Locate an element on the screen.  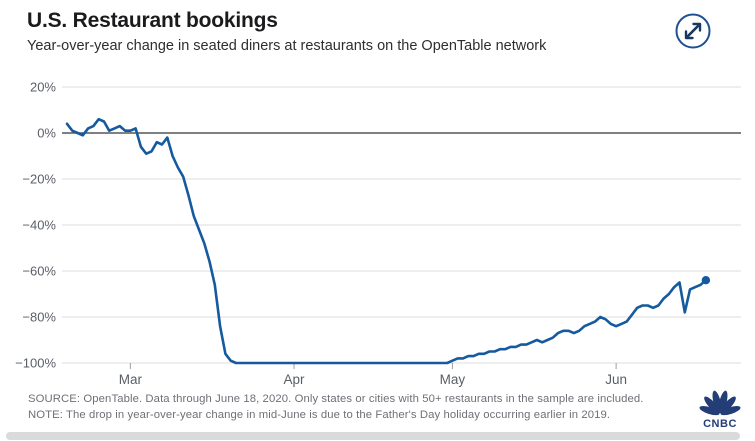
peacock-icon is located at coordinates (720, 403).